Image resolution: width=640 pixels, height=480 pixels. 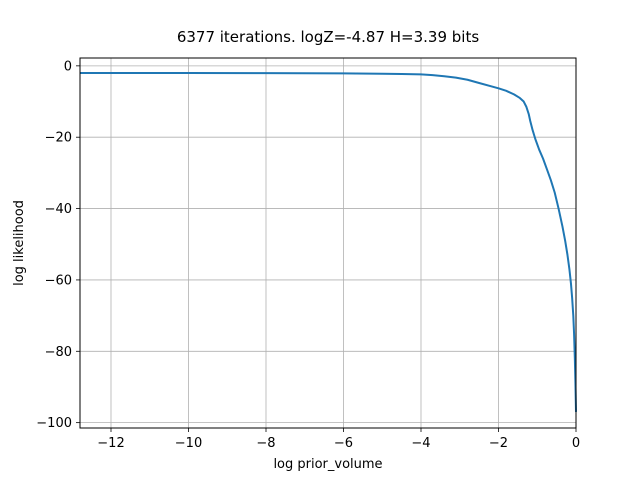 What do you see at coordinates (498, 443) in the screenshot?
I see `x-tick-label: −2` at bounding box center [498, 443].